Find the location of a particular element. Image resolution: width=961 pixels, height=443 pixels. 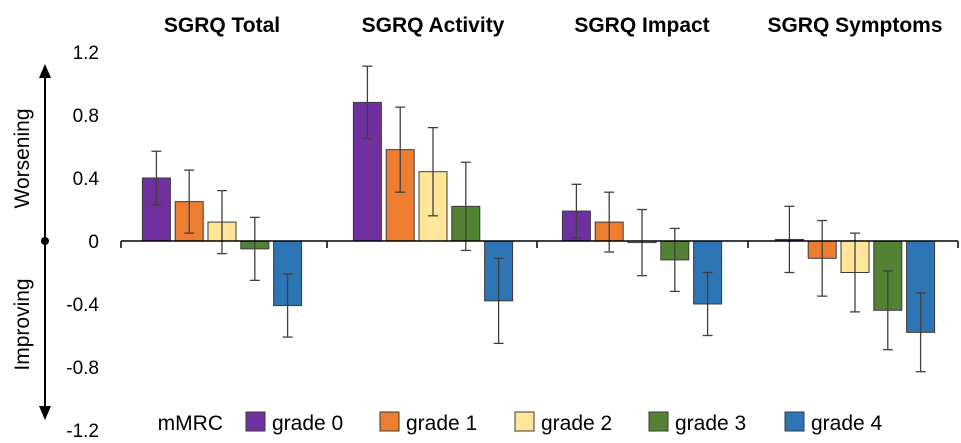

arrow-origin-dot is located at coordinates (45, 241).